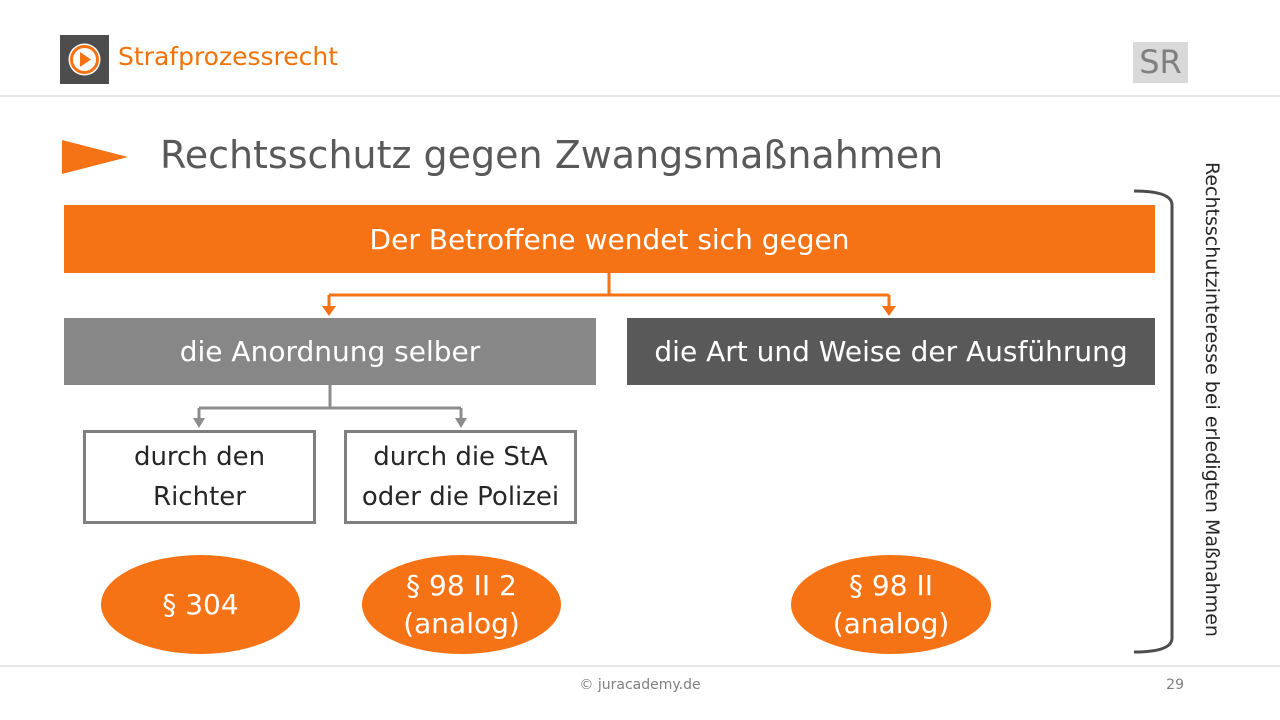  What do you see at coordinates (640, 666) in the screenshot?
I see `footer-divider` at bounding box center [640, 666].